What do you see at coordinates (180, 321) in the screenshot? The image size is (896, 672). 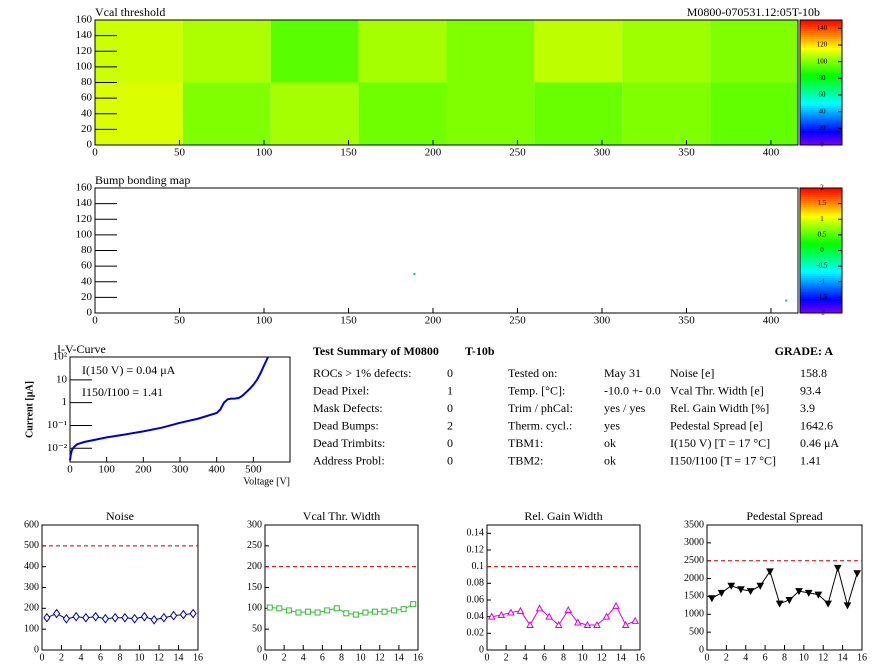 I see `x-tick-label: 50` at bounding box center [180, 321].